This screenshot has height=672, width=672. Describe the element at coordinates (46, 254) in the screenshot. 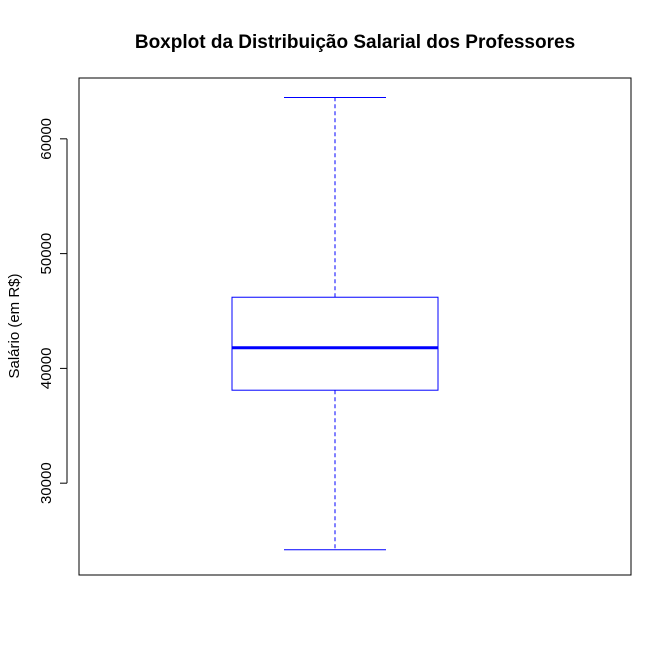

I see `y-tick-label: 50000` at that location.